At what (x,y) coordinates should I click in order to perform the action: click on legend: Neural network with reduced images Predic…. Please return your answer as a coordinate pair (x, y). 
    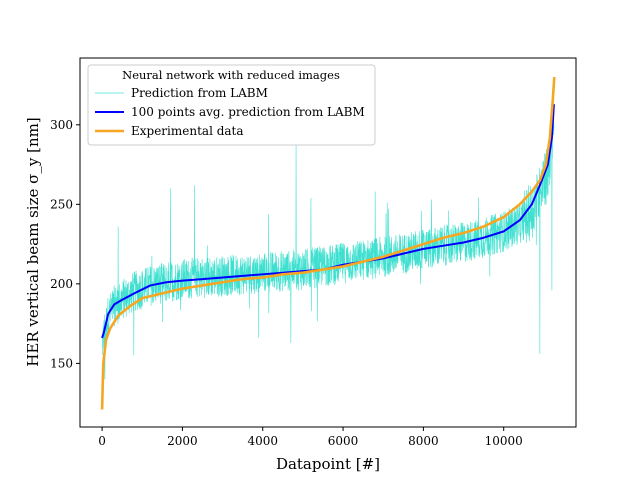
    Looking at the image, I should click on (231, 105).